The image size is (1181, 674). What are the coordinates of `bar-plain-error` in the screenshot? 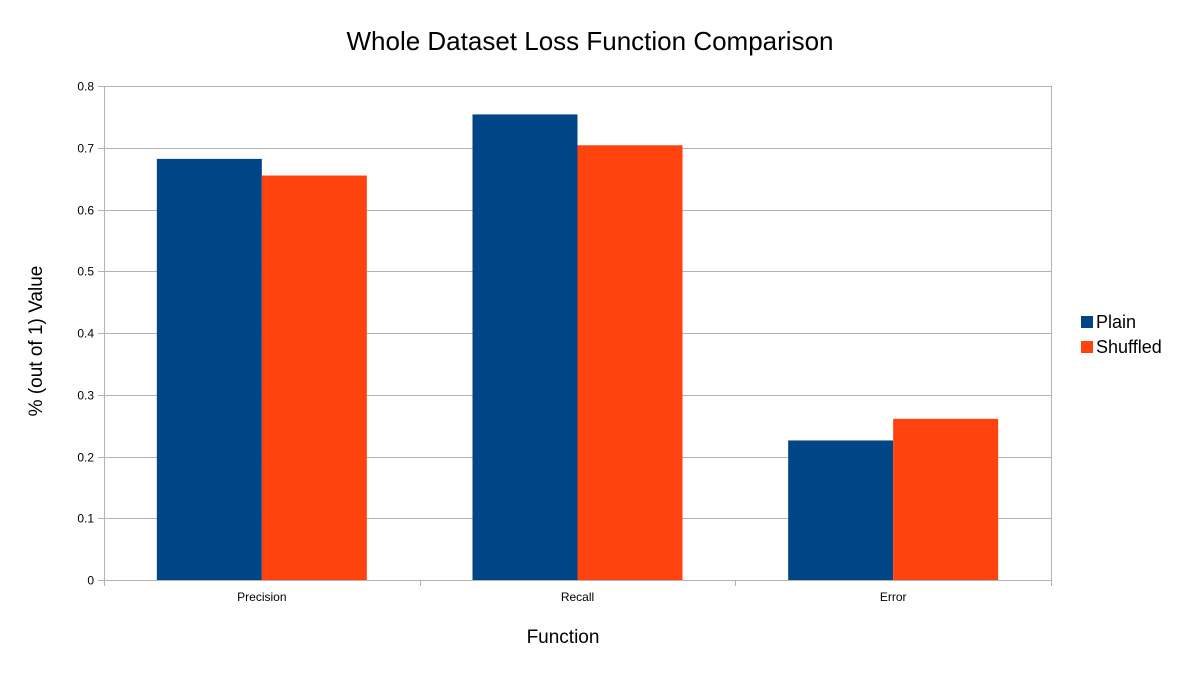 It's located at (841, 510).